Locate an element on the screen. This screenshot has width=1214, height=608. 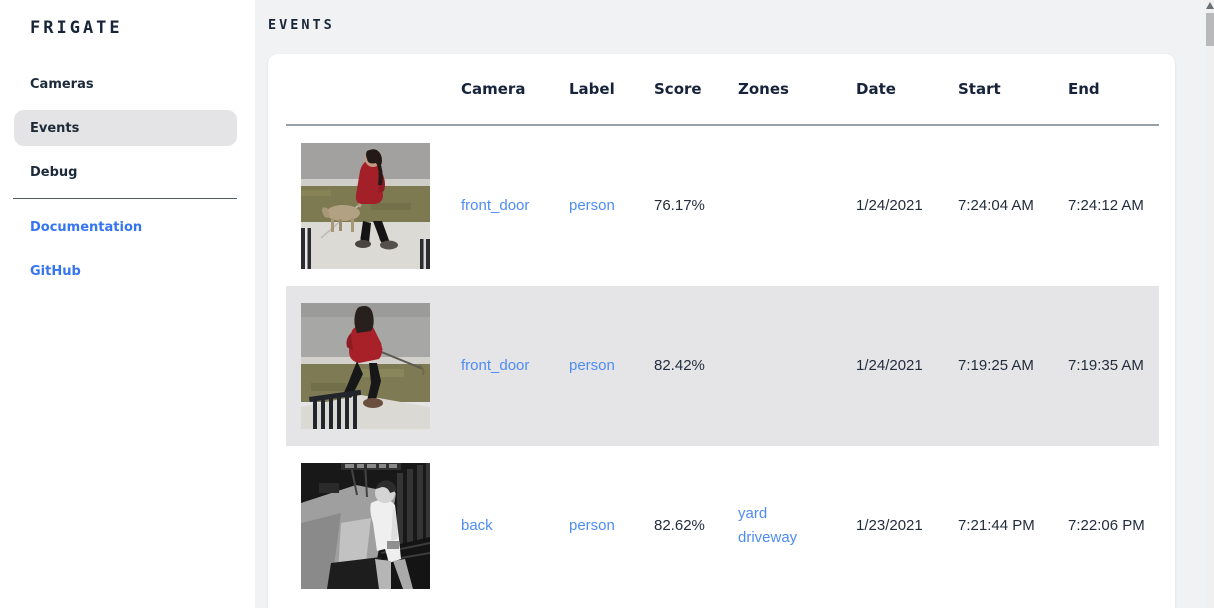
page-scrollbar is located at coordinates (1210, 304).